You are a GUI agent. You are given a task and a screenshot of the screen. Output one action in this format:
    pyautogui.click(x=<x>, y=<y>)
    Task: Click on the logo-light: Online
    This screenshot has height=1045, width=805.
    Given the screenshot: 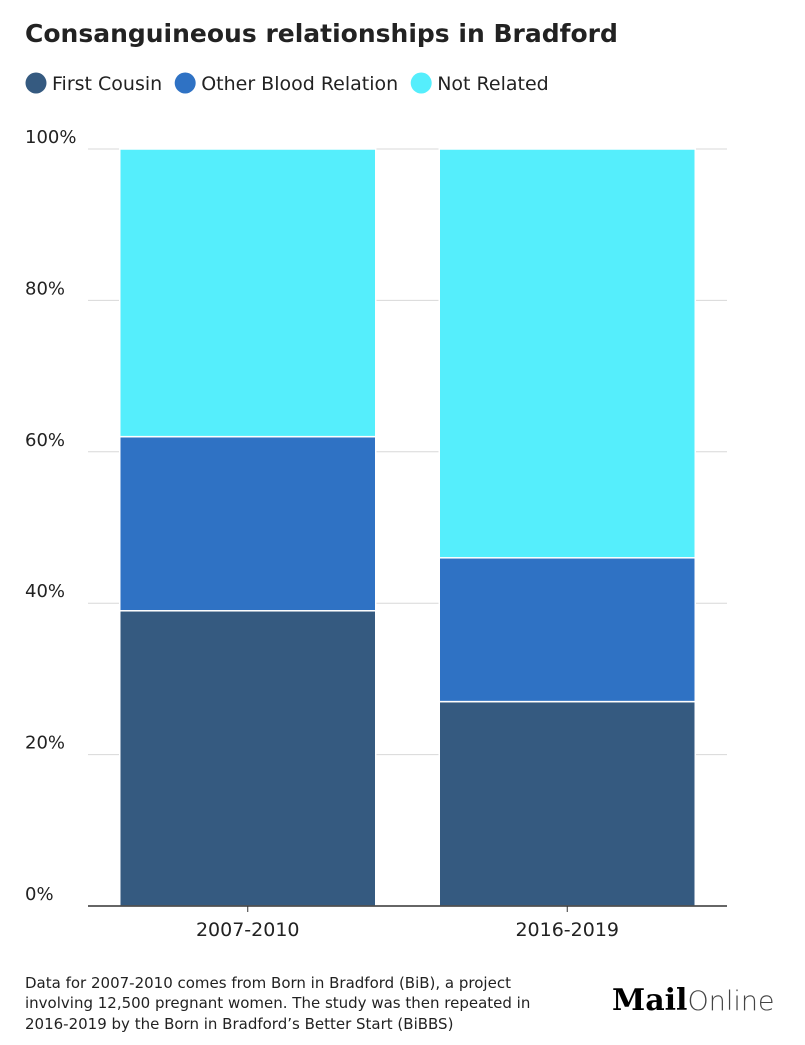 What is the action you would take?
    pyautogui.click(x=730, y=1001)
    